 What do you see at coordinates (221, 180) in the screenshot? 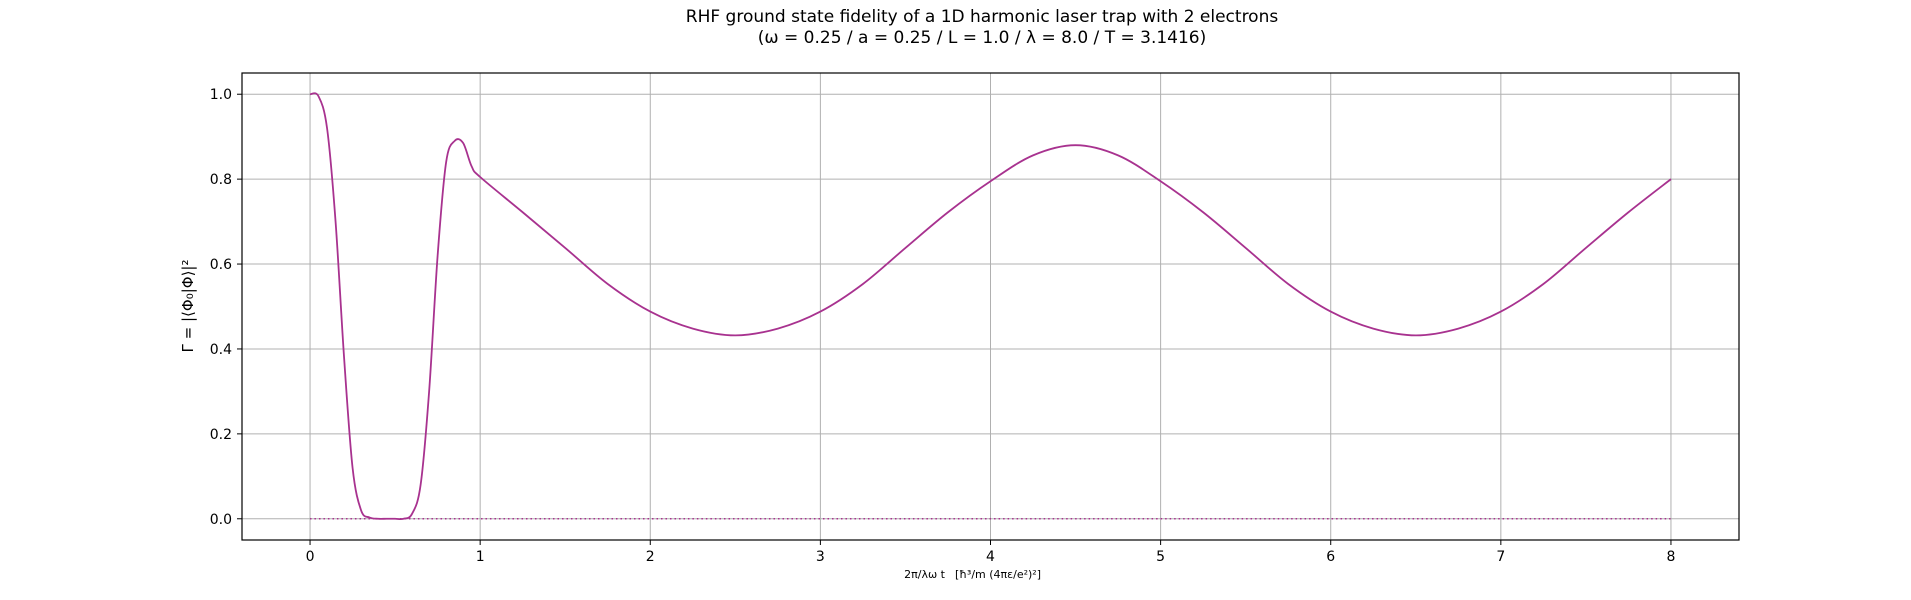
I see `y-tick-label: 0.8` at bounding box center [221, 180].